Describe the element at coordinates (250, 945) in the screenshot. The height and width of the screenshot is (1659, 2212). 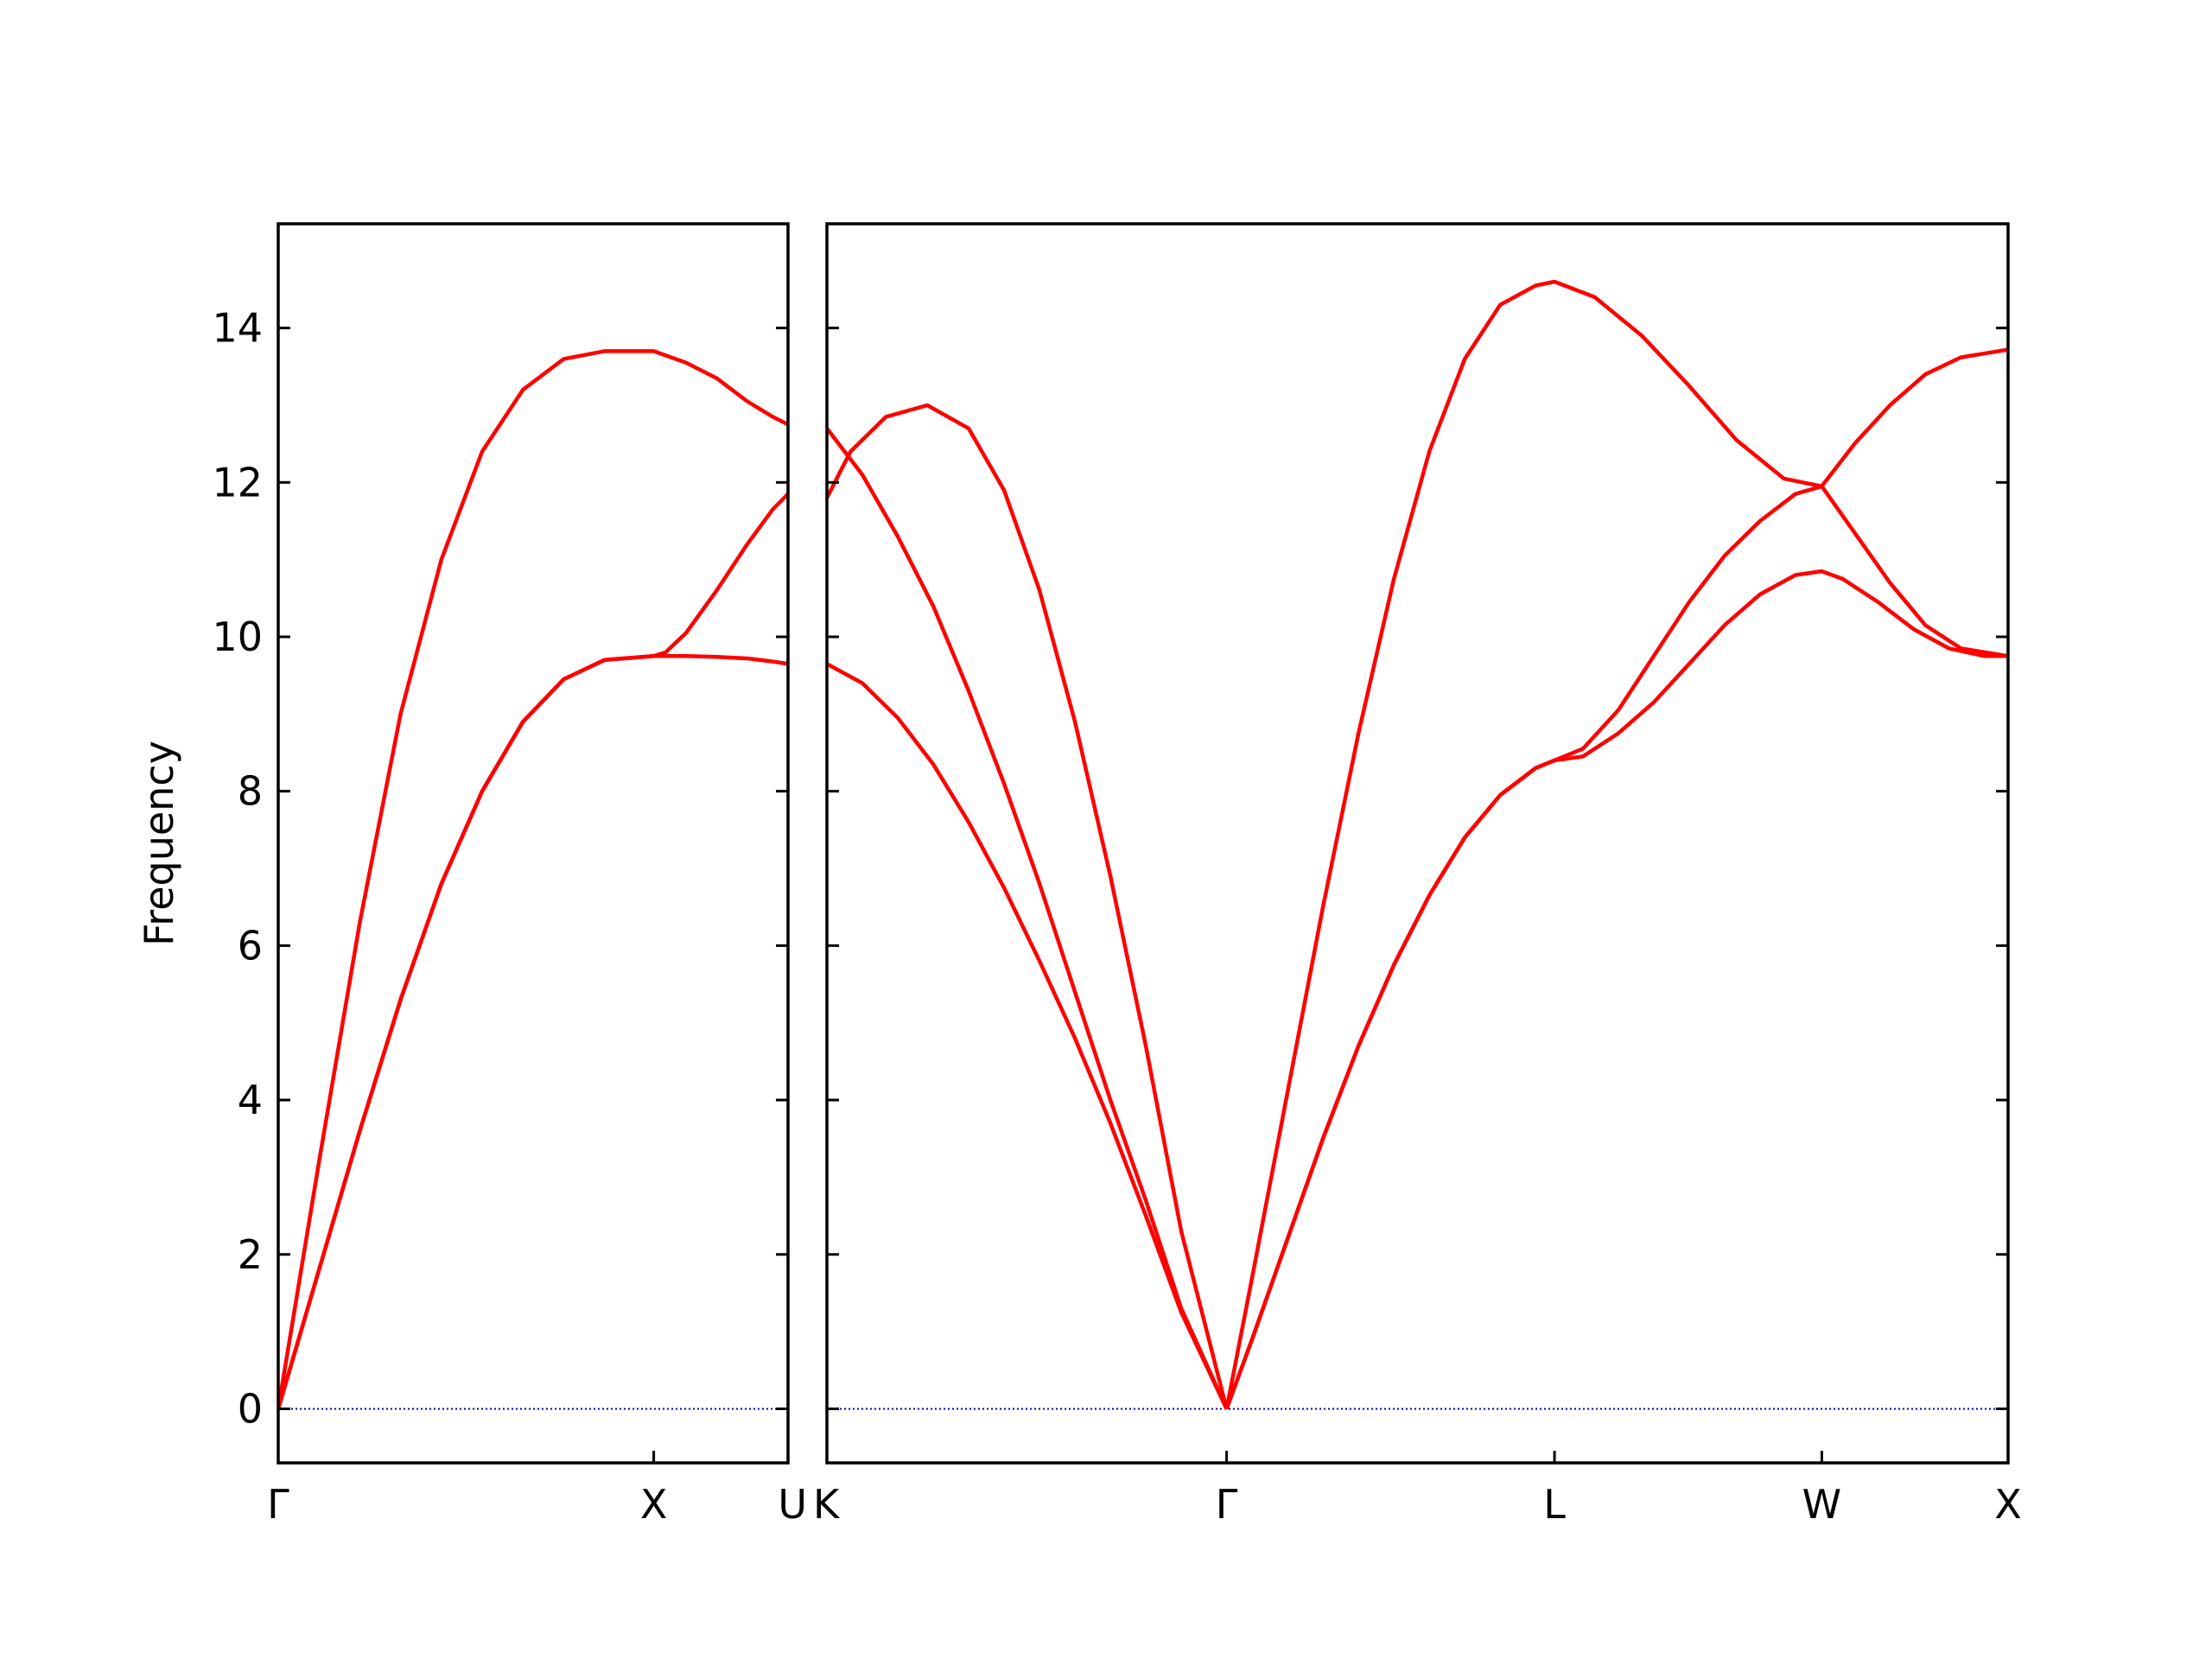
I see `y-tick-label: 6` at that location.